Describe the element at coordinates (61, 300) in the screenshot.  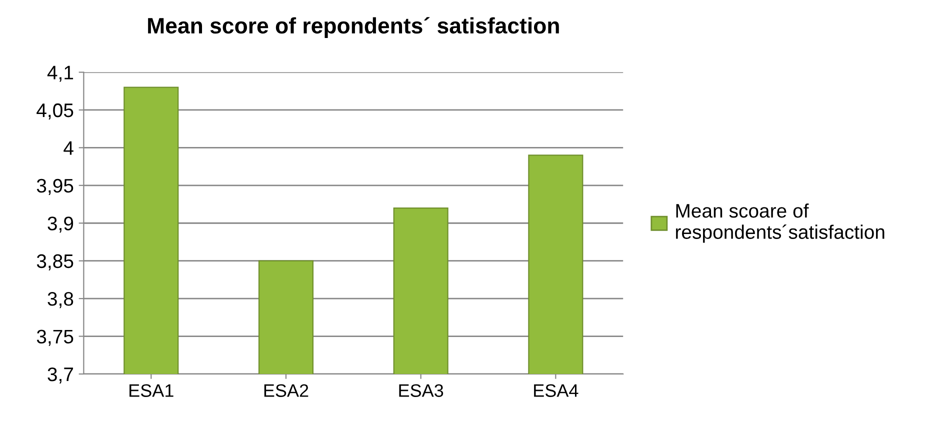
I see `y-tick-label: 3,8` at that location.